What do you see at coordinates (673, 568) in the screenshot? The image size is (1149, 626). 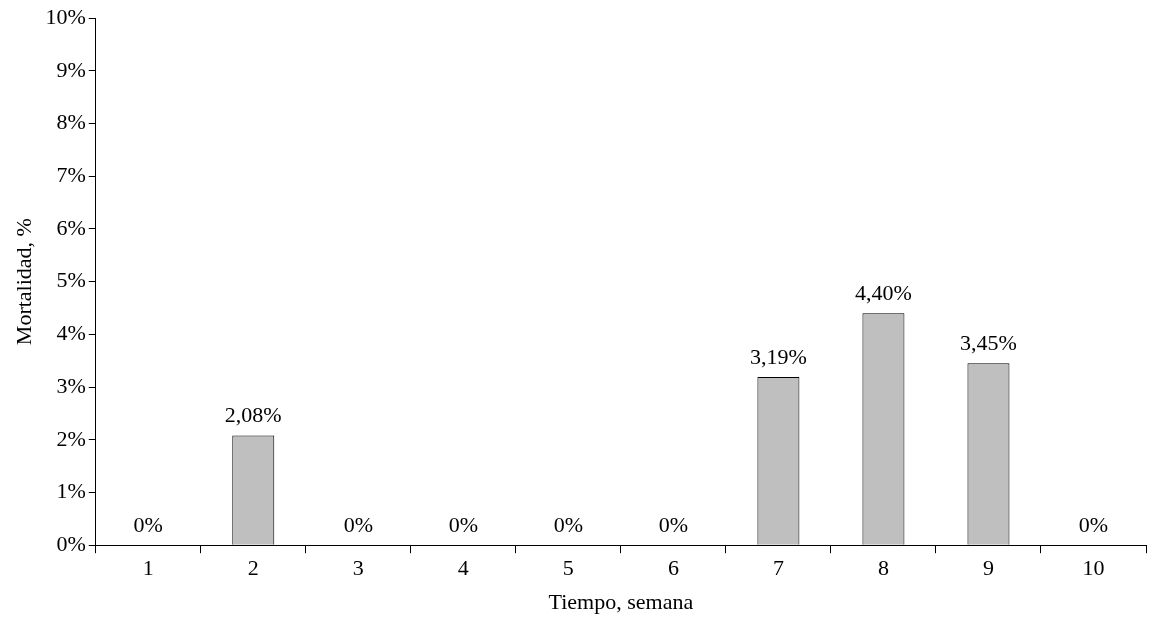 I see `x-tick-label: 6` at bounding box center [673, 568].